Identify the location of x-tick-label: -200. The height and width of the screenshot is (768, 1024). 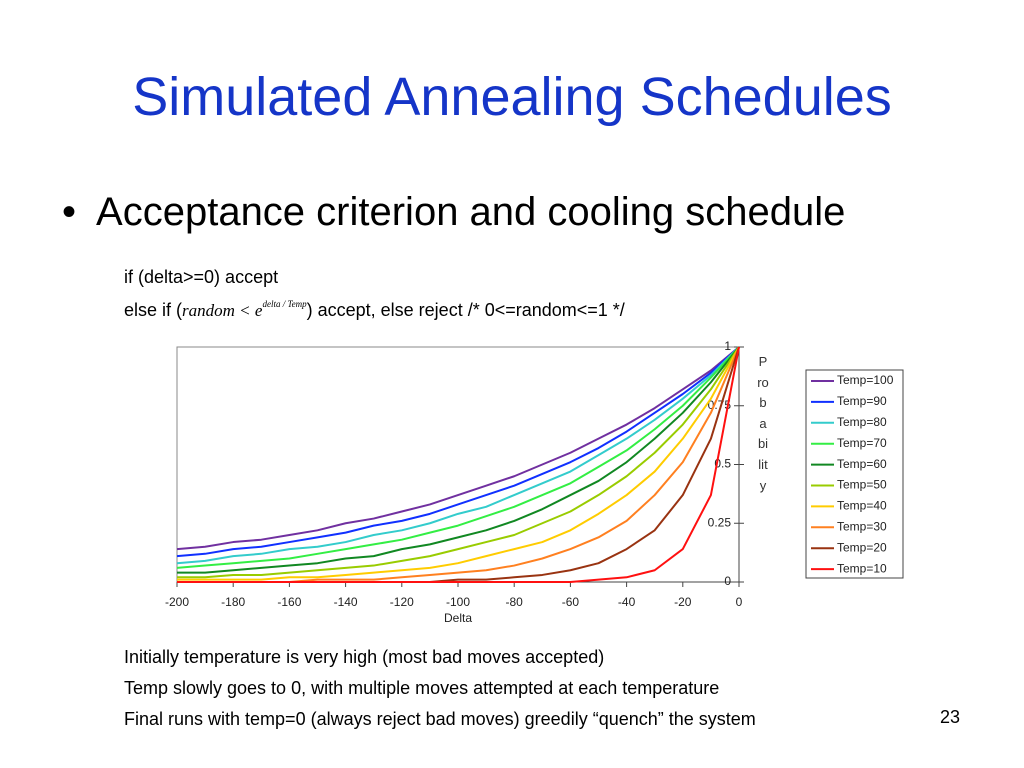
(177, 602).